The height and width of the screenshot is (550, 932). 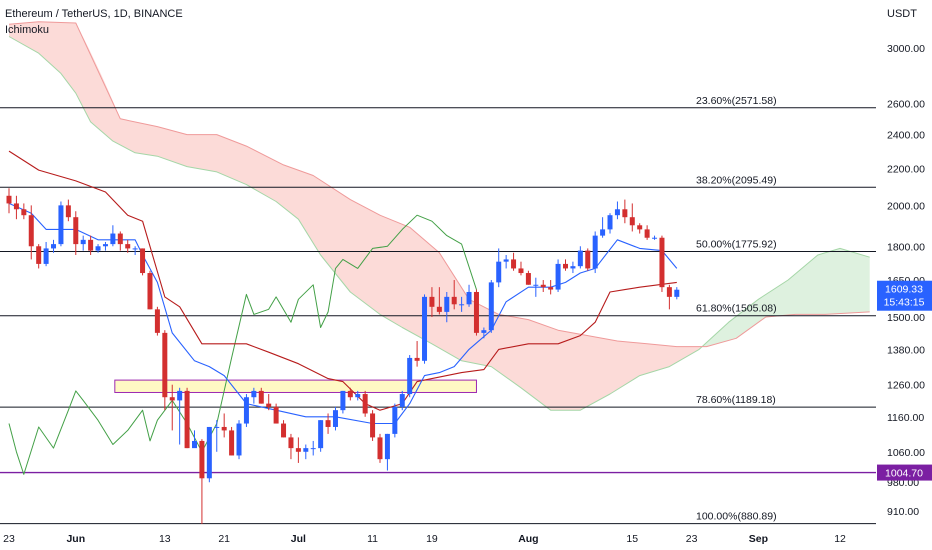 I want to click on time-tick-label: 23, so click(x=9, y=539).